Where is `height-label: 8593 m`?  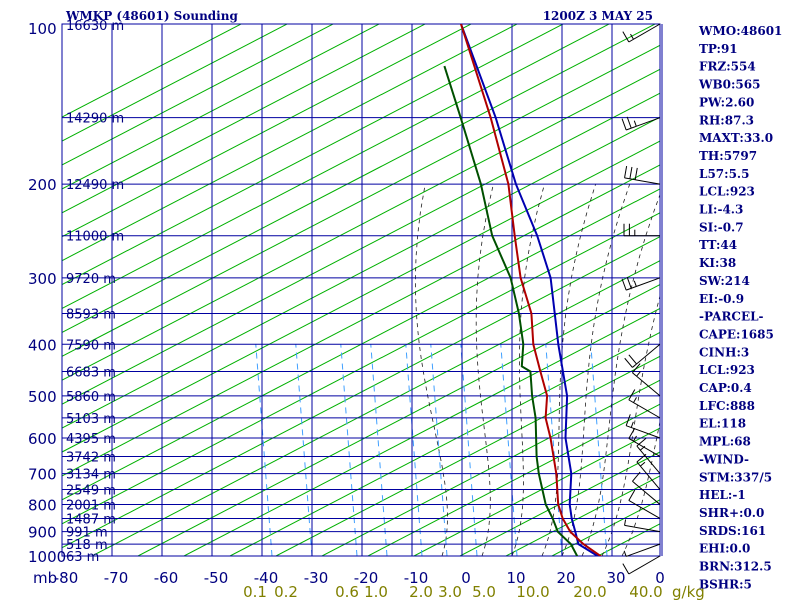
height-label: 8593 m is located at coordinates (91, 314).